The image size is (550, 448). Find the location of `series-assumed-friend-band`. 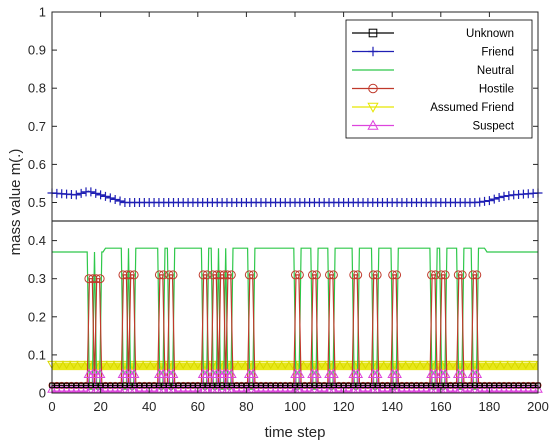

series-assumed-friend-band is located at coordinates (295, 366).